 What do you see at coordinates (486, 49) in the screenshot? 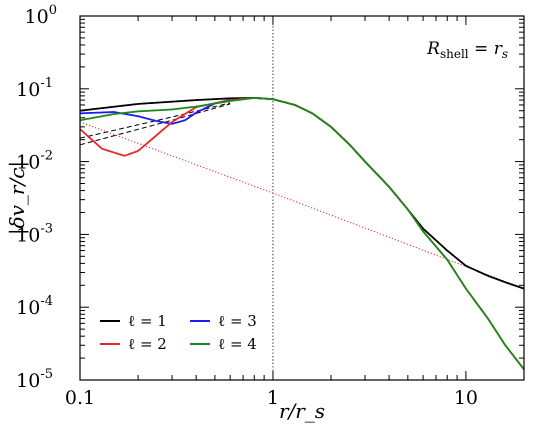
I see `annotation-rhs: = r` at bounding box center [486, 49].